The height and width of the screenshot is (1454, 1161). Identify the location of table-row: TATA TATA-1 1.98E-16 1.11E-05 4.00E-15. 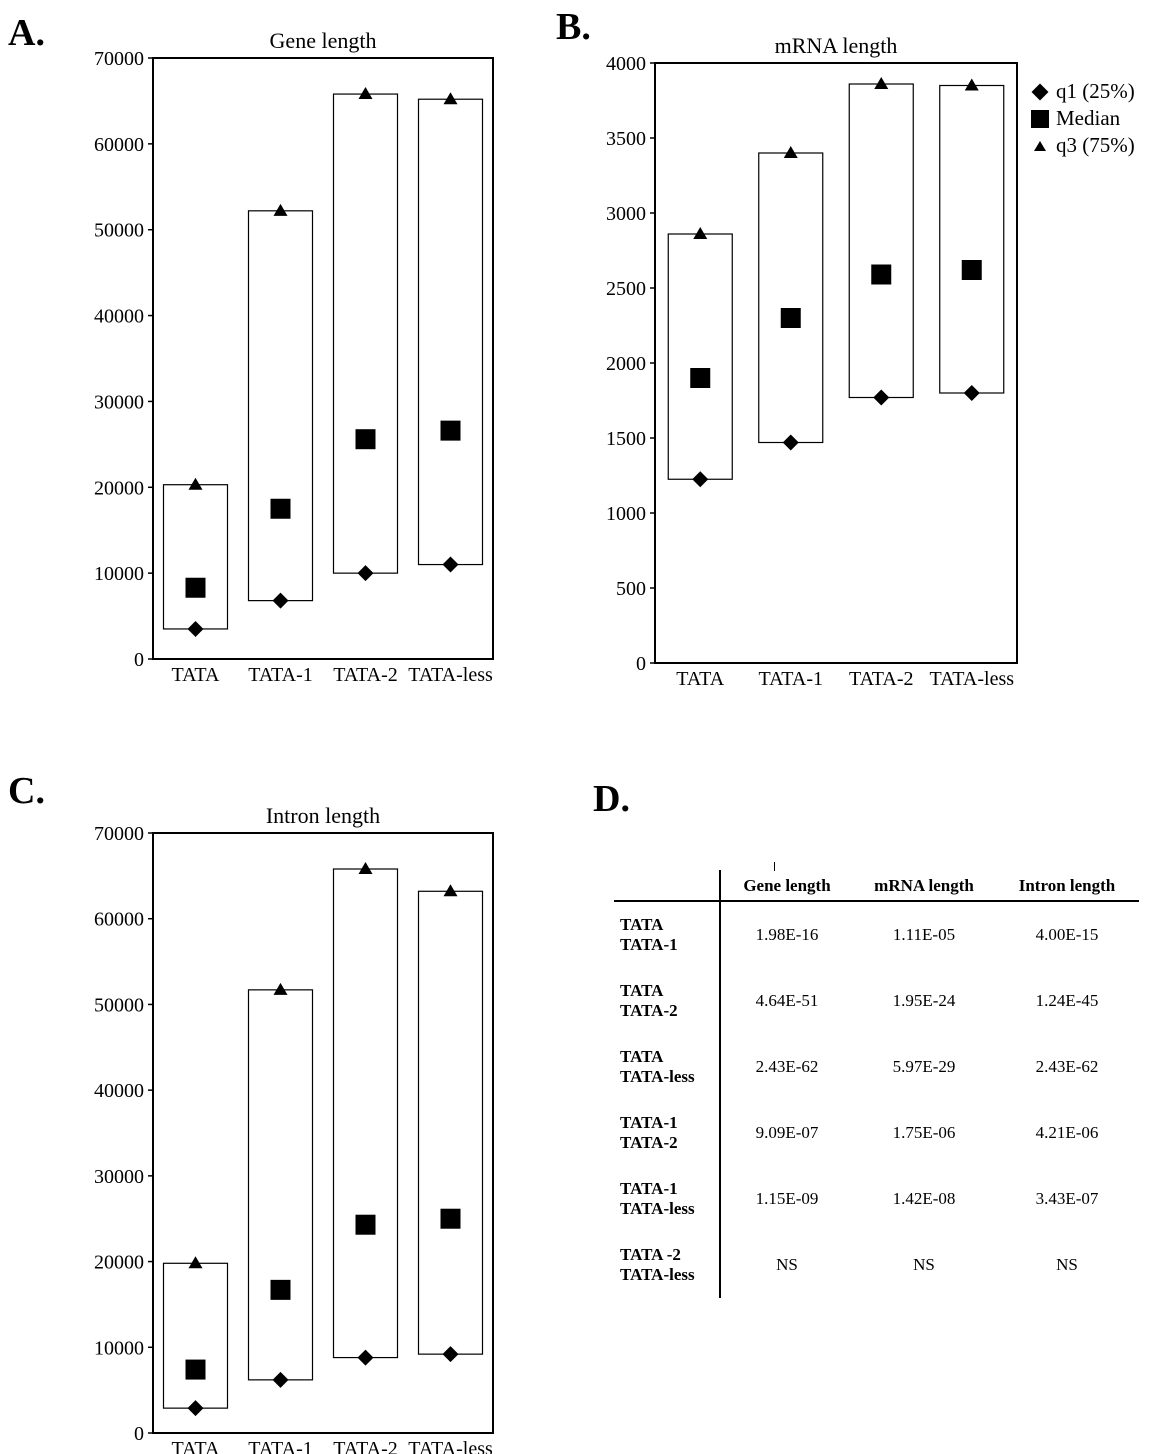
(876, 934).